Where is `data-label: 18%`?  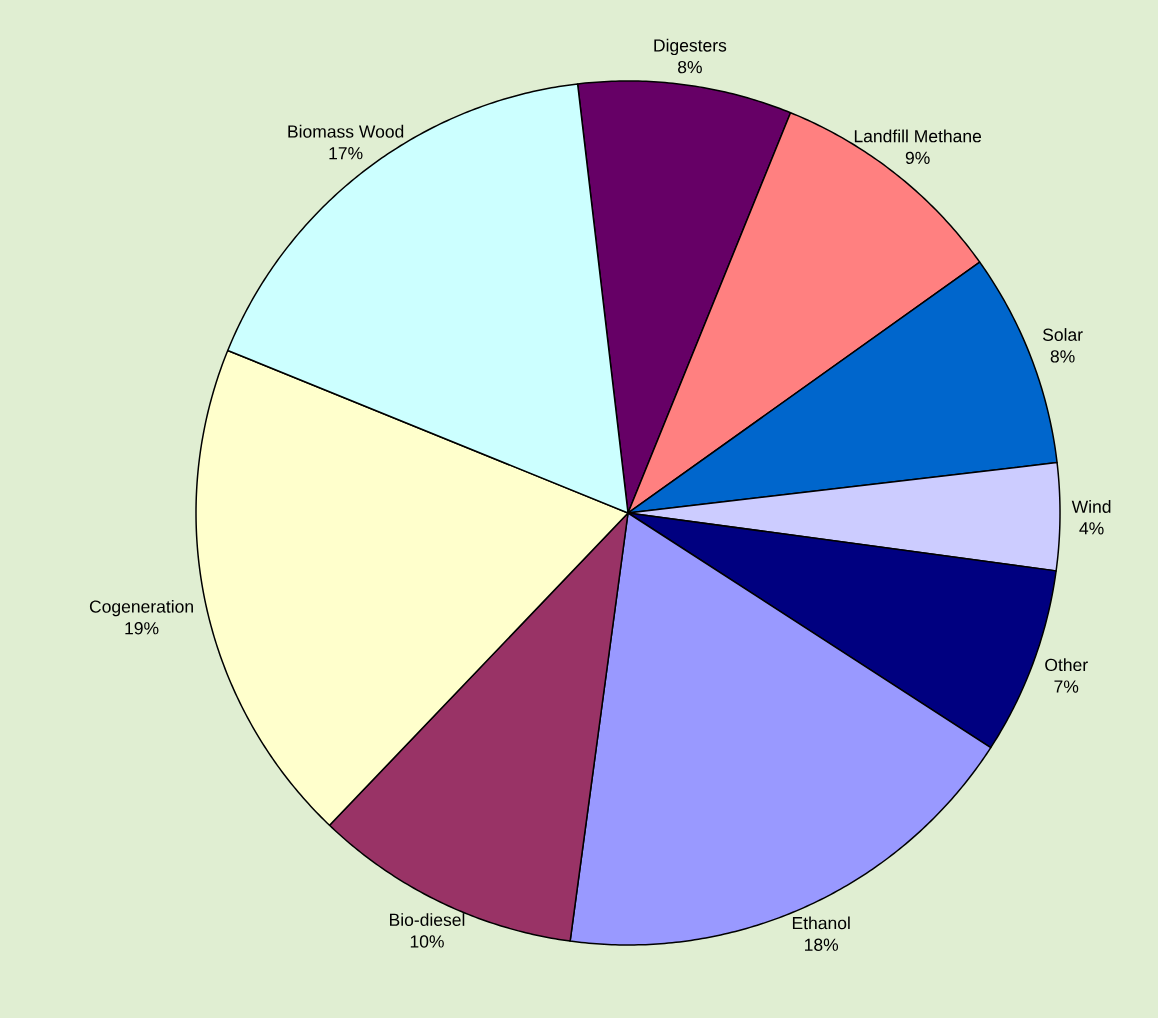 data-label: 18% is located at coordinates (822, 944).